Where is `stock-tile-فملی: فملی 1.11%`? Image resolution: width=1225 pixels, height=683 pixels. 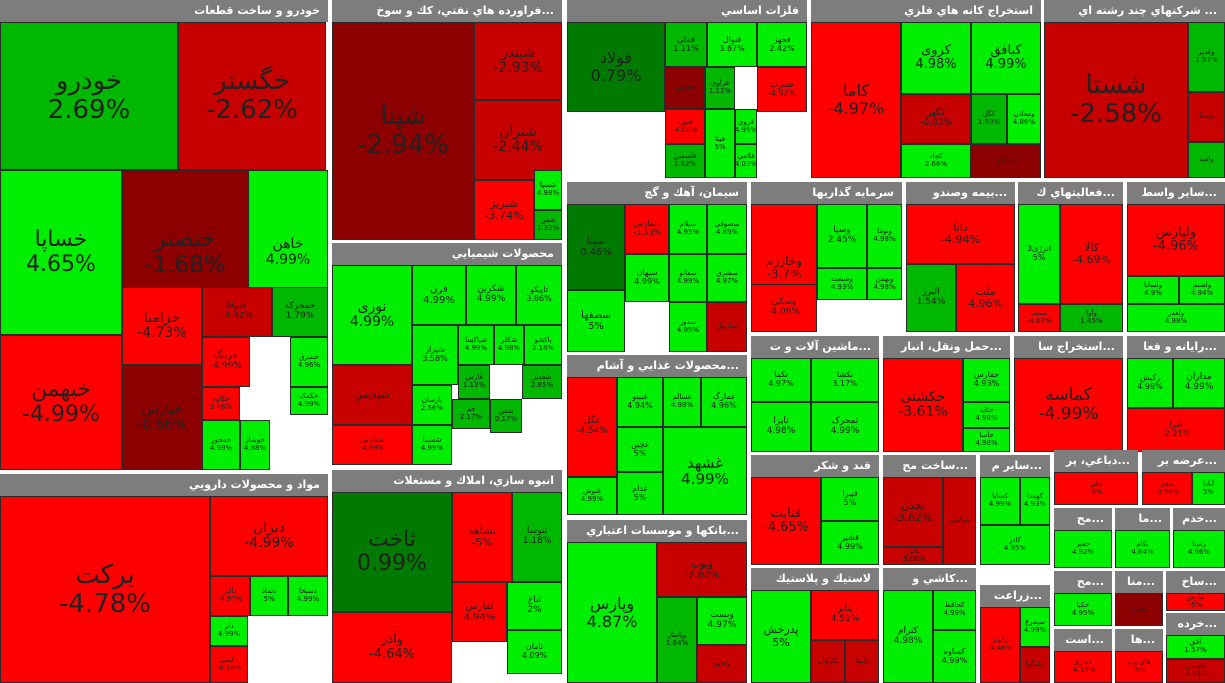 stock-tile-فملی: فملی 1.11% is located at coordinates (686, 44).